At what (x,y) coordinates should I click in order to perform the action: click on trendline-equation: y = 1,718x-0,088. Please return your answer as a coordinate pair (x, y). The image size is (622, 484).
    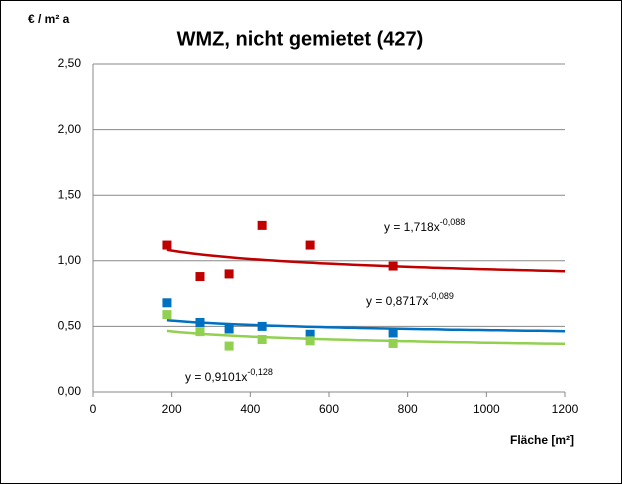
    Looking at the image, I should click on (424, 225).